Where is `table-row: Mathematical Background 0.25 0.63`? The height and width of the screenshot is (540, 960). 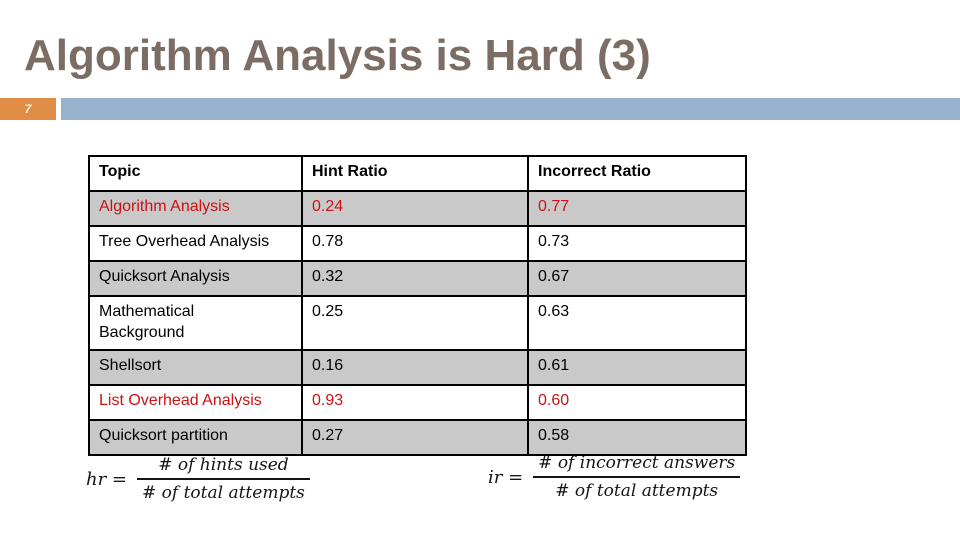 table-row: Mathematical Background 0.25 0.63 is located at coordinates (417, 323).